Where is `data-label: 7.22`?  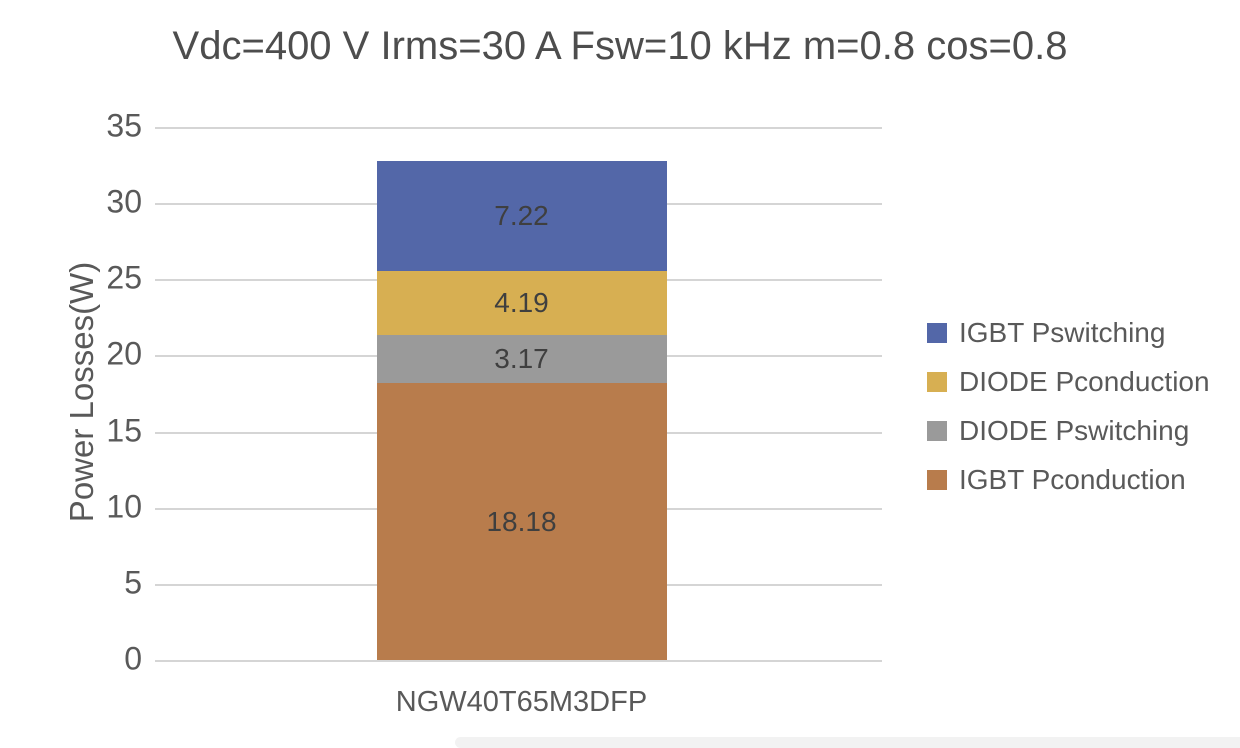
data-label: 7.22 is located at coordinates (521, 216).